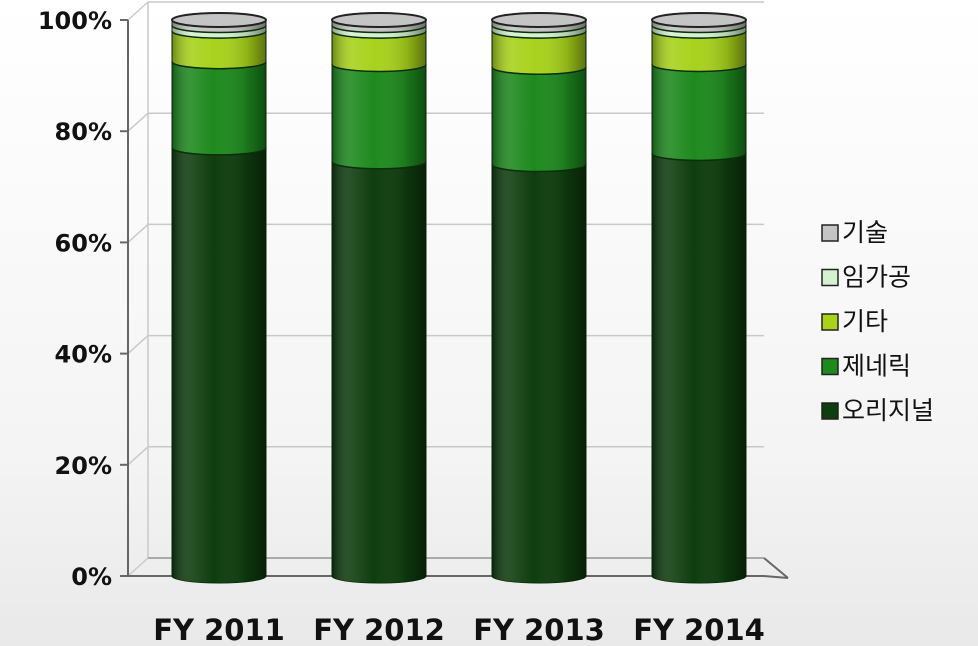 The height and width of the screenshot is (646, 978). What do you see at coordinates (219, 108) in the screenshot?
I see `bar-shade-fy-2011-s1` at bounding box center [219, 108].